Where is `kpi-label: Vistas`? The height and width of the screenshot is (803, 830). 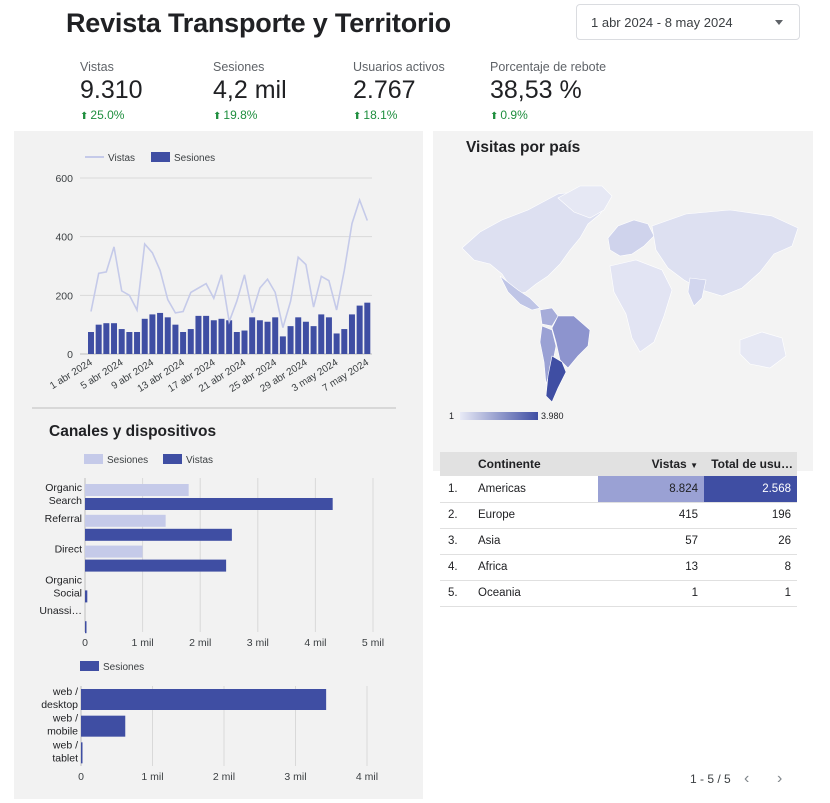
kpi-label: Vistas is located at coordinates (97, 67).